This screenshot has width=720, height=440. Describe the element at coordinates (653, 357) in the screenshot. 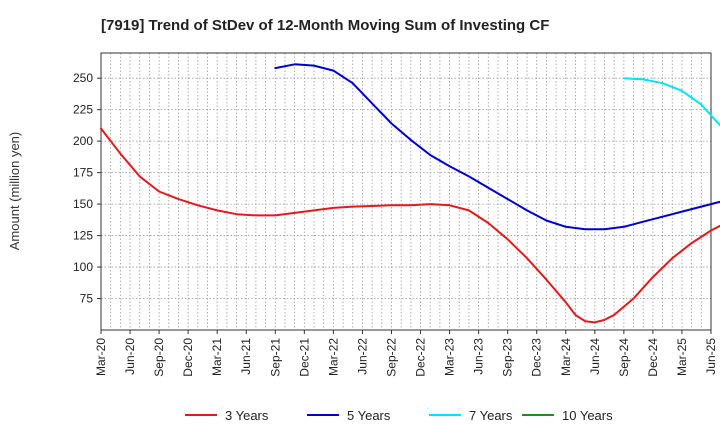

I see `x-tick-label: Dec-24` at that location.